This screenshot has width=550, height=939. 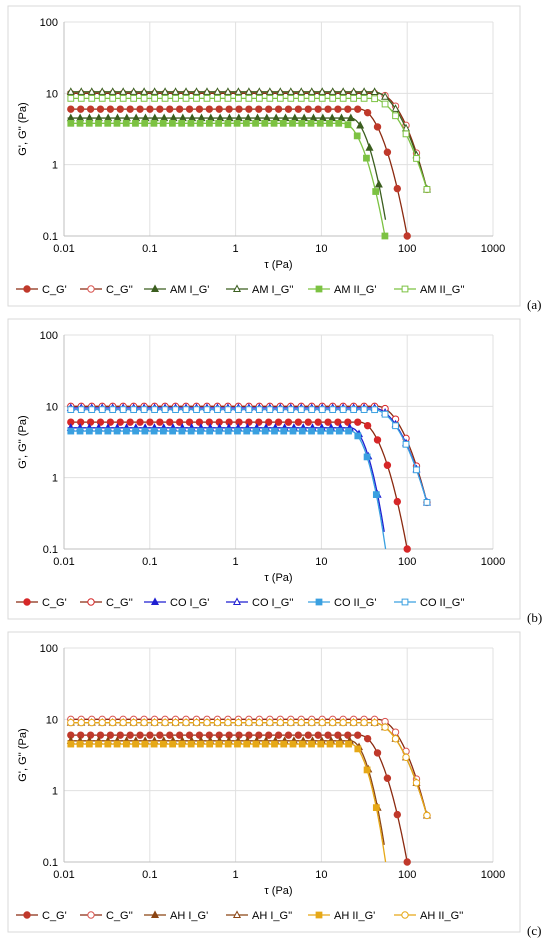 I want to click on y-tick-label: 0.1, so click(x=50, y=237).